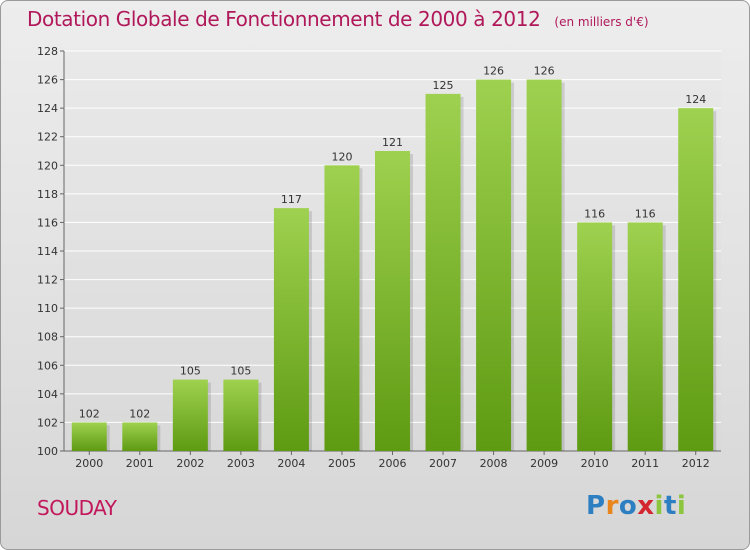 Image resolution: width=750 pixels, height=550 pixels. What do you see at coordinates (670, 506) in the screenshot?
I see `logo-letter: t` at bounding box center [670, 506].